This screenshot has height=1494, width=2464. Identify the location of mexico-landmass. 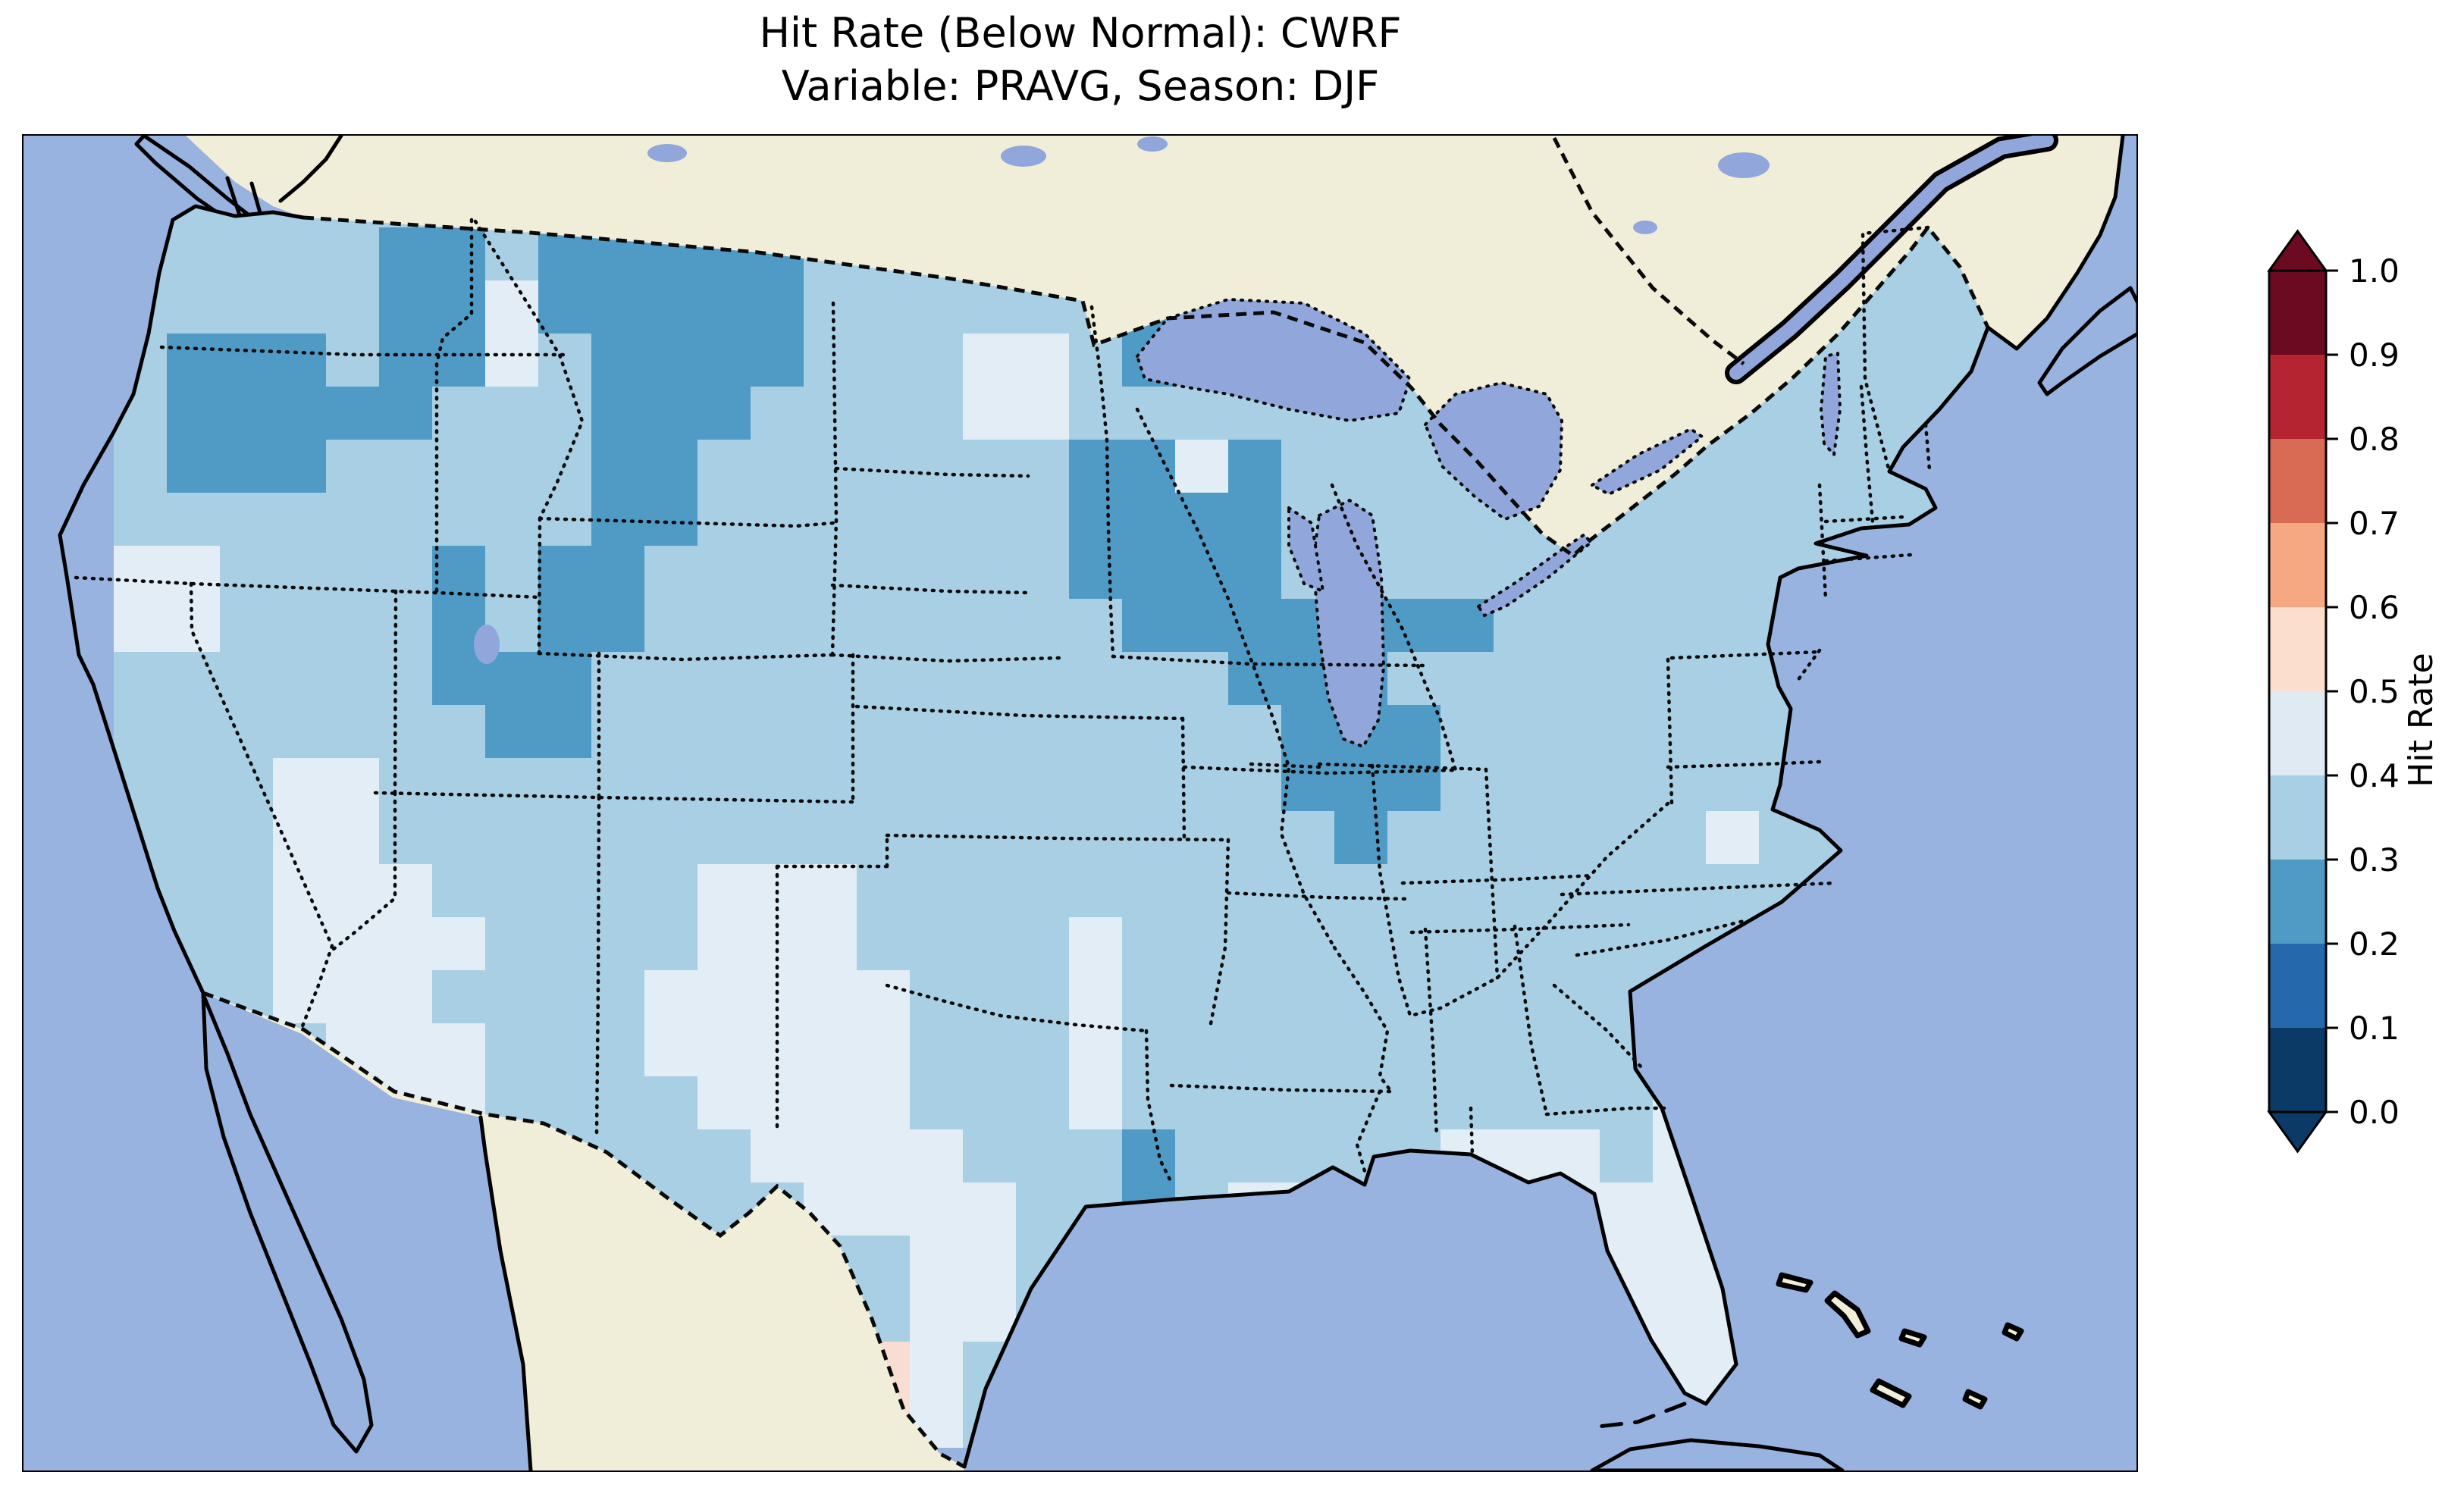
(583, 1232).